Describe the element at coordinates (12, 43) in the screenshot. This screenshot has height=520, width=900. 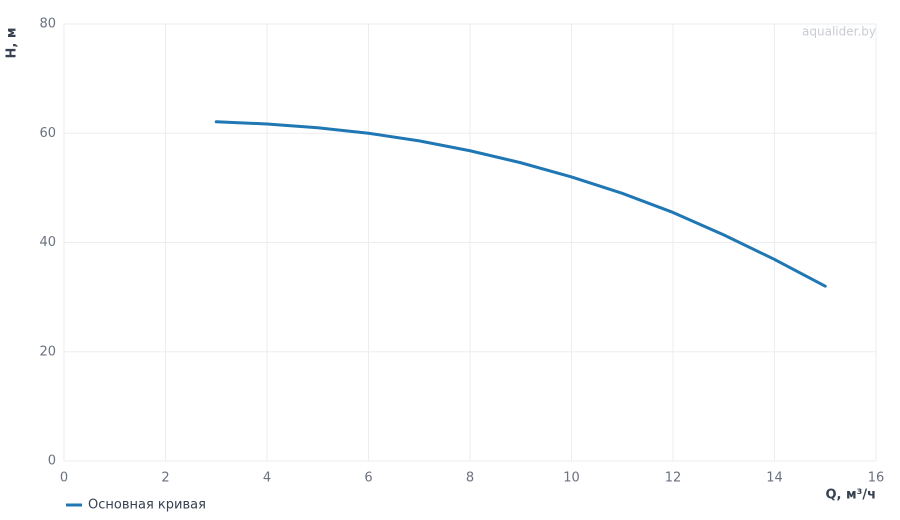
I see `y-axis-title: H, м` at that location.